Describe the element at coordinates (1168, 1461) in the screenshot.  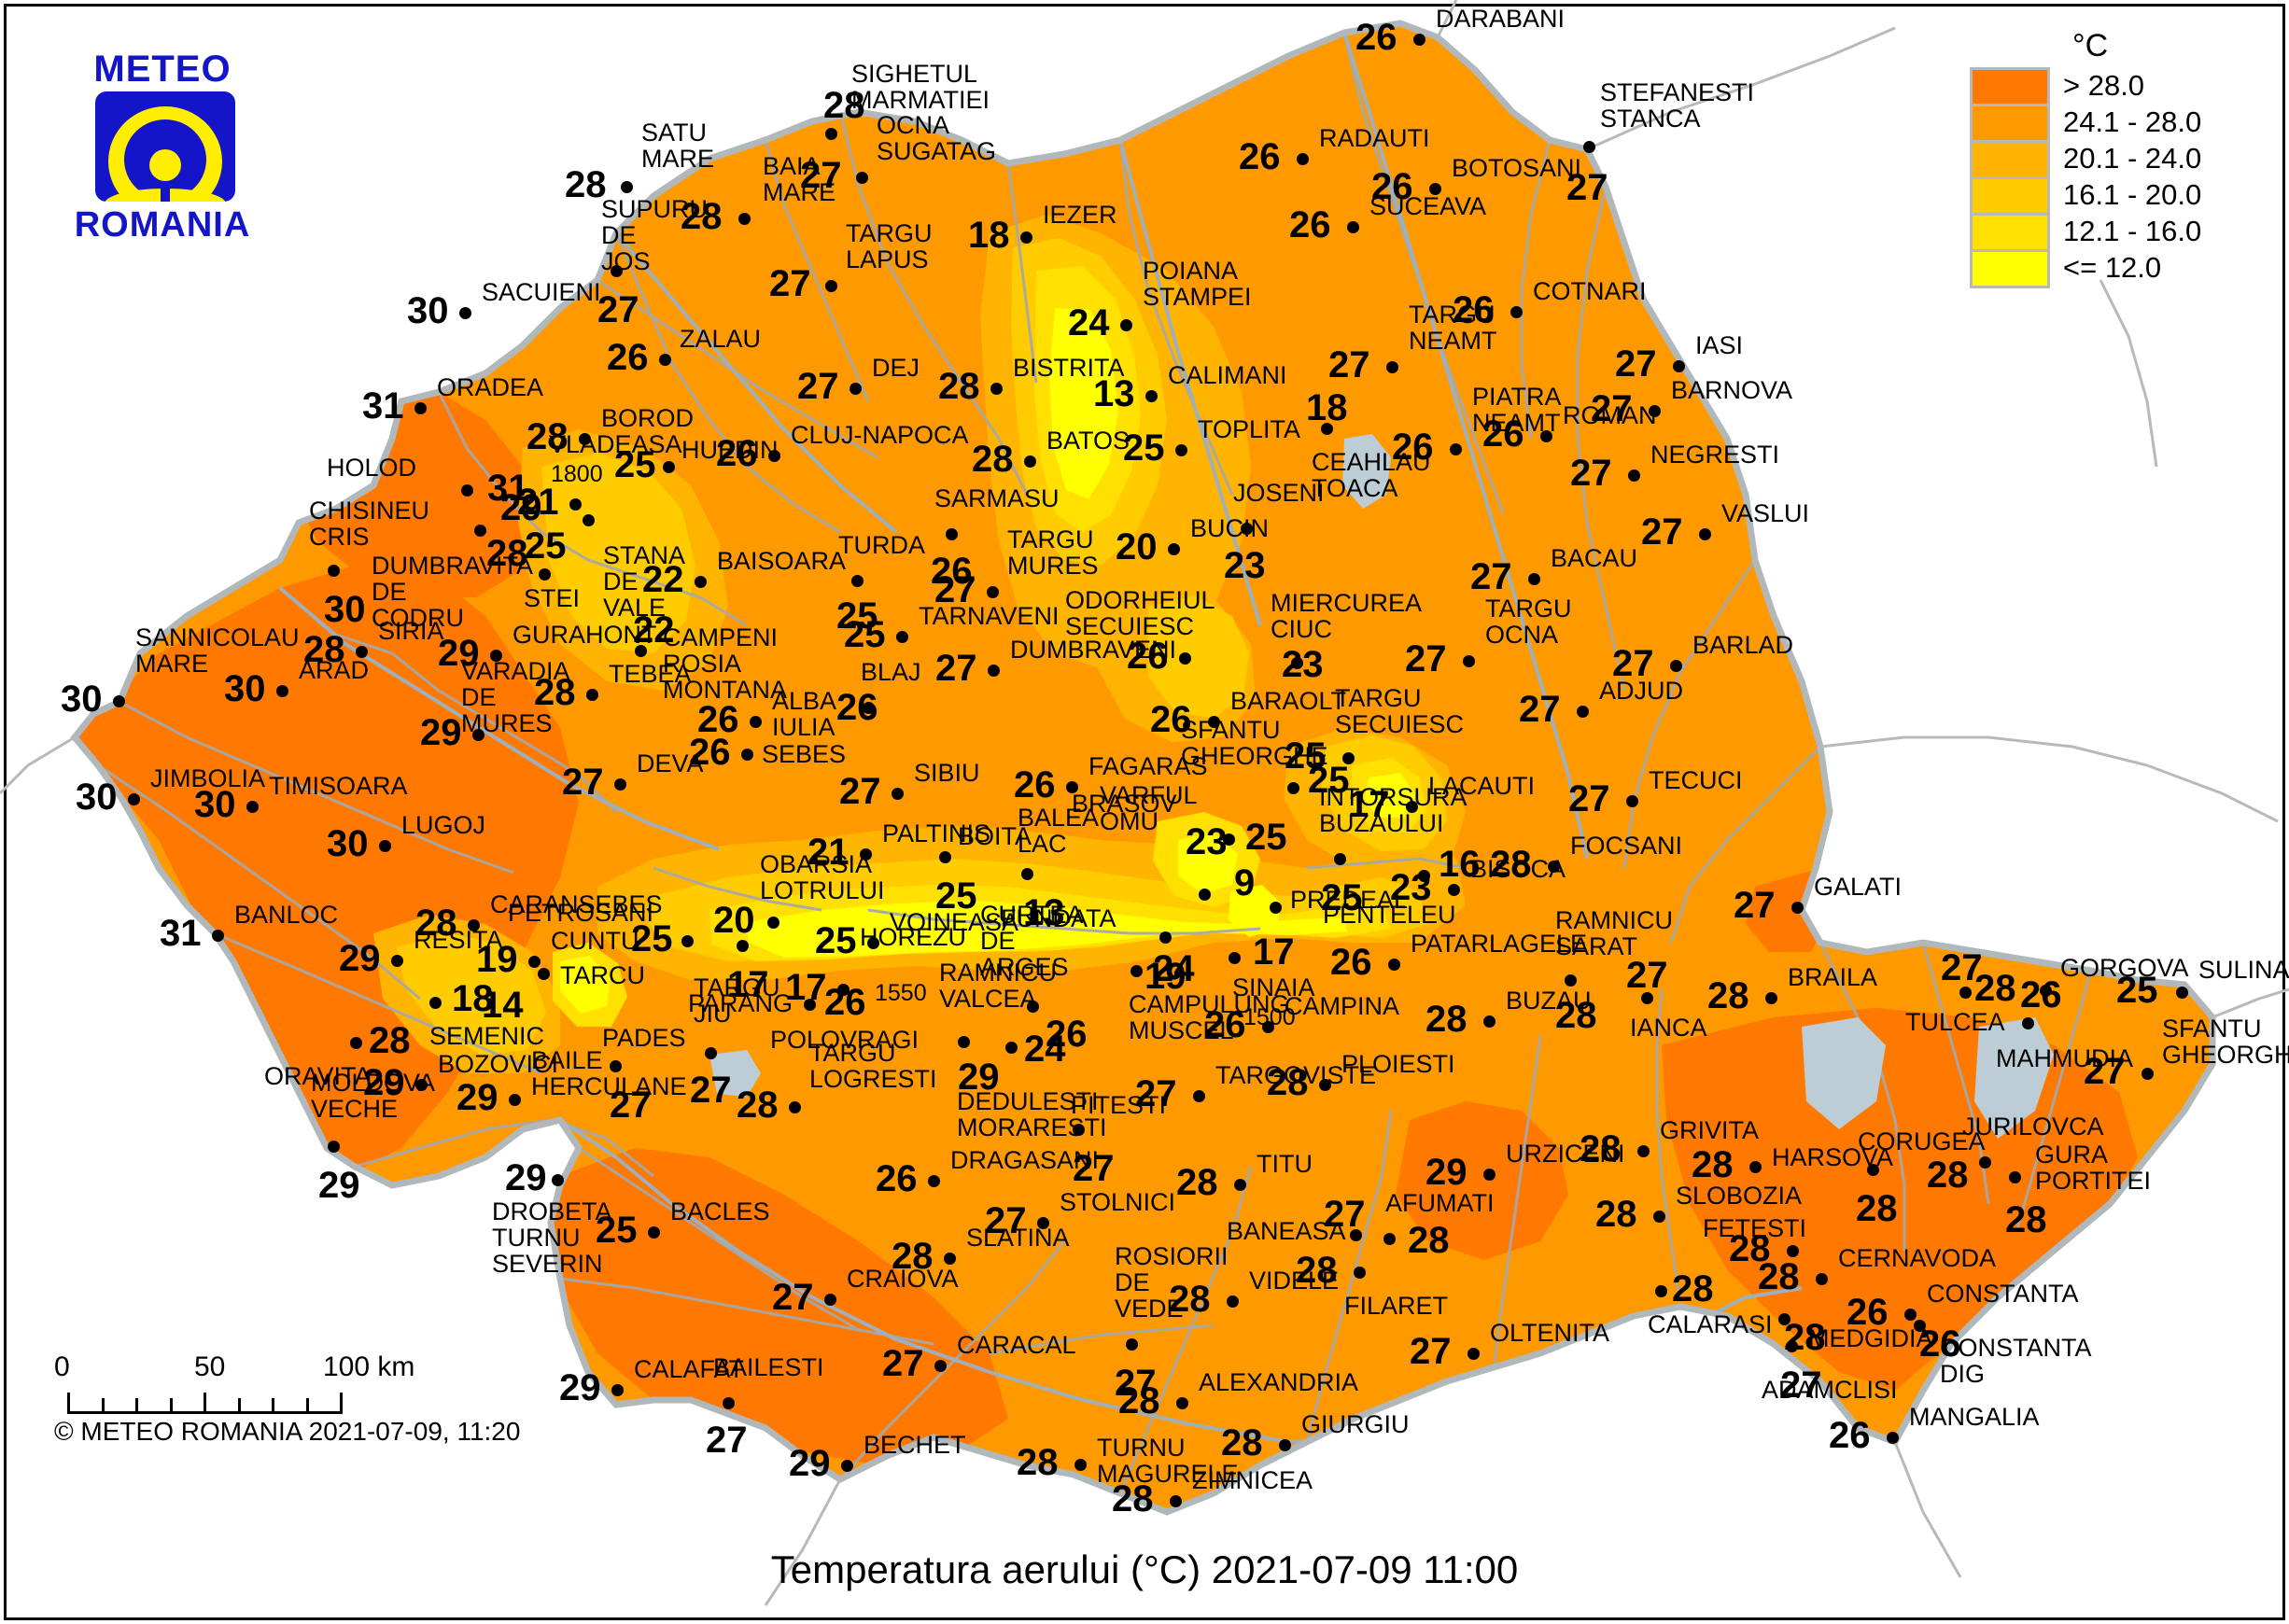
I see `station-name-label: TURNU MAGURELE` at that location.